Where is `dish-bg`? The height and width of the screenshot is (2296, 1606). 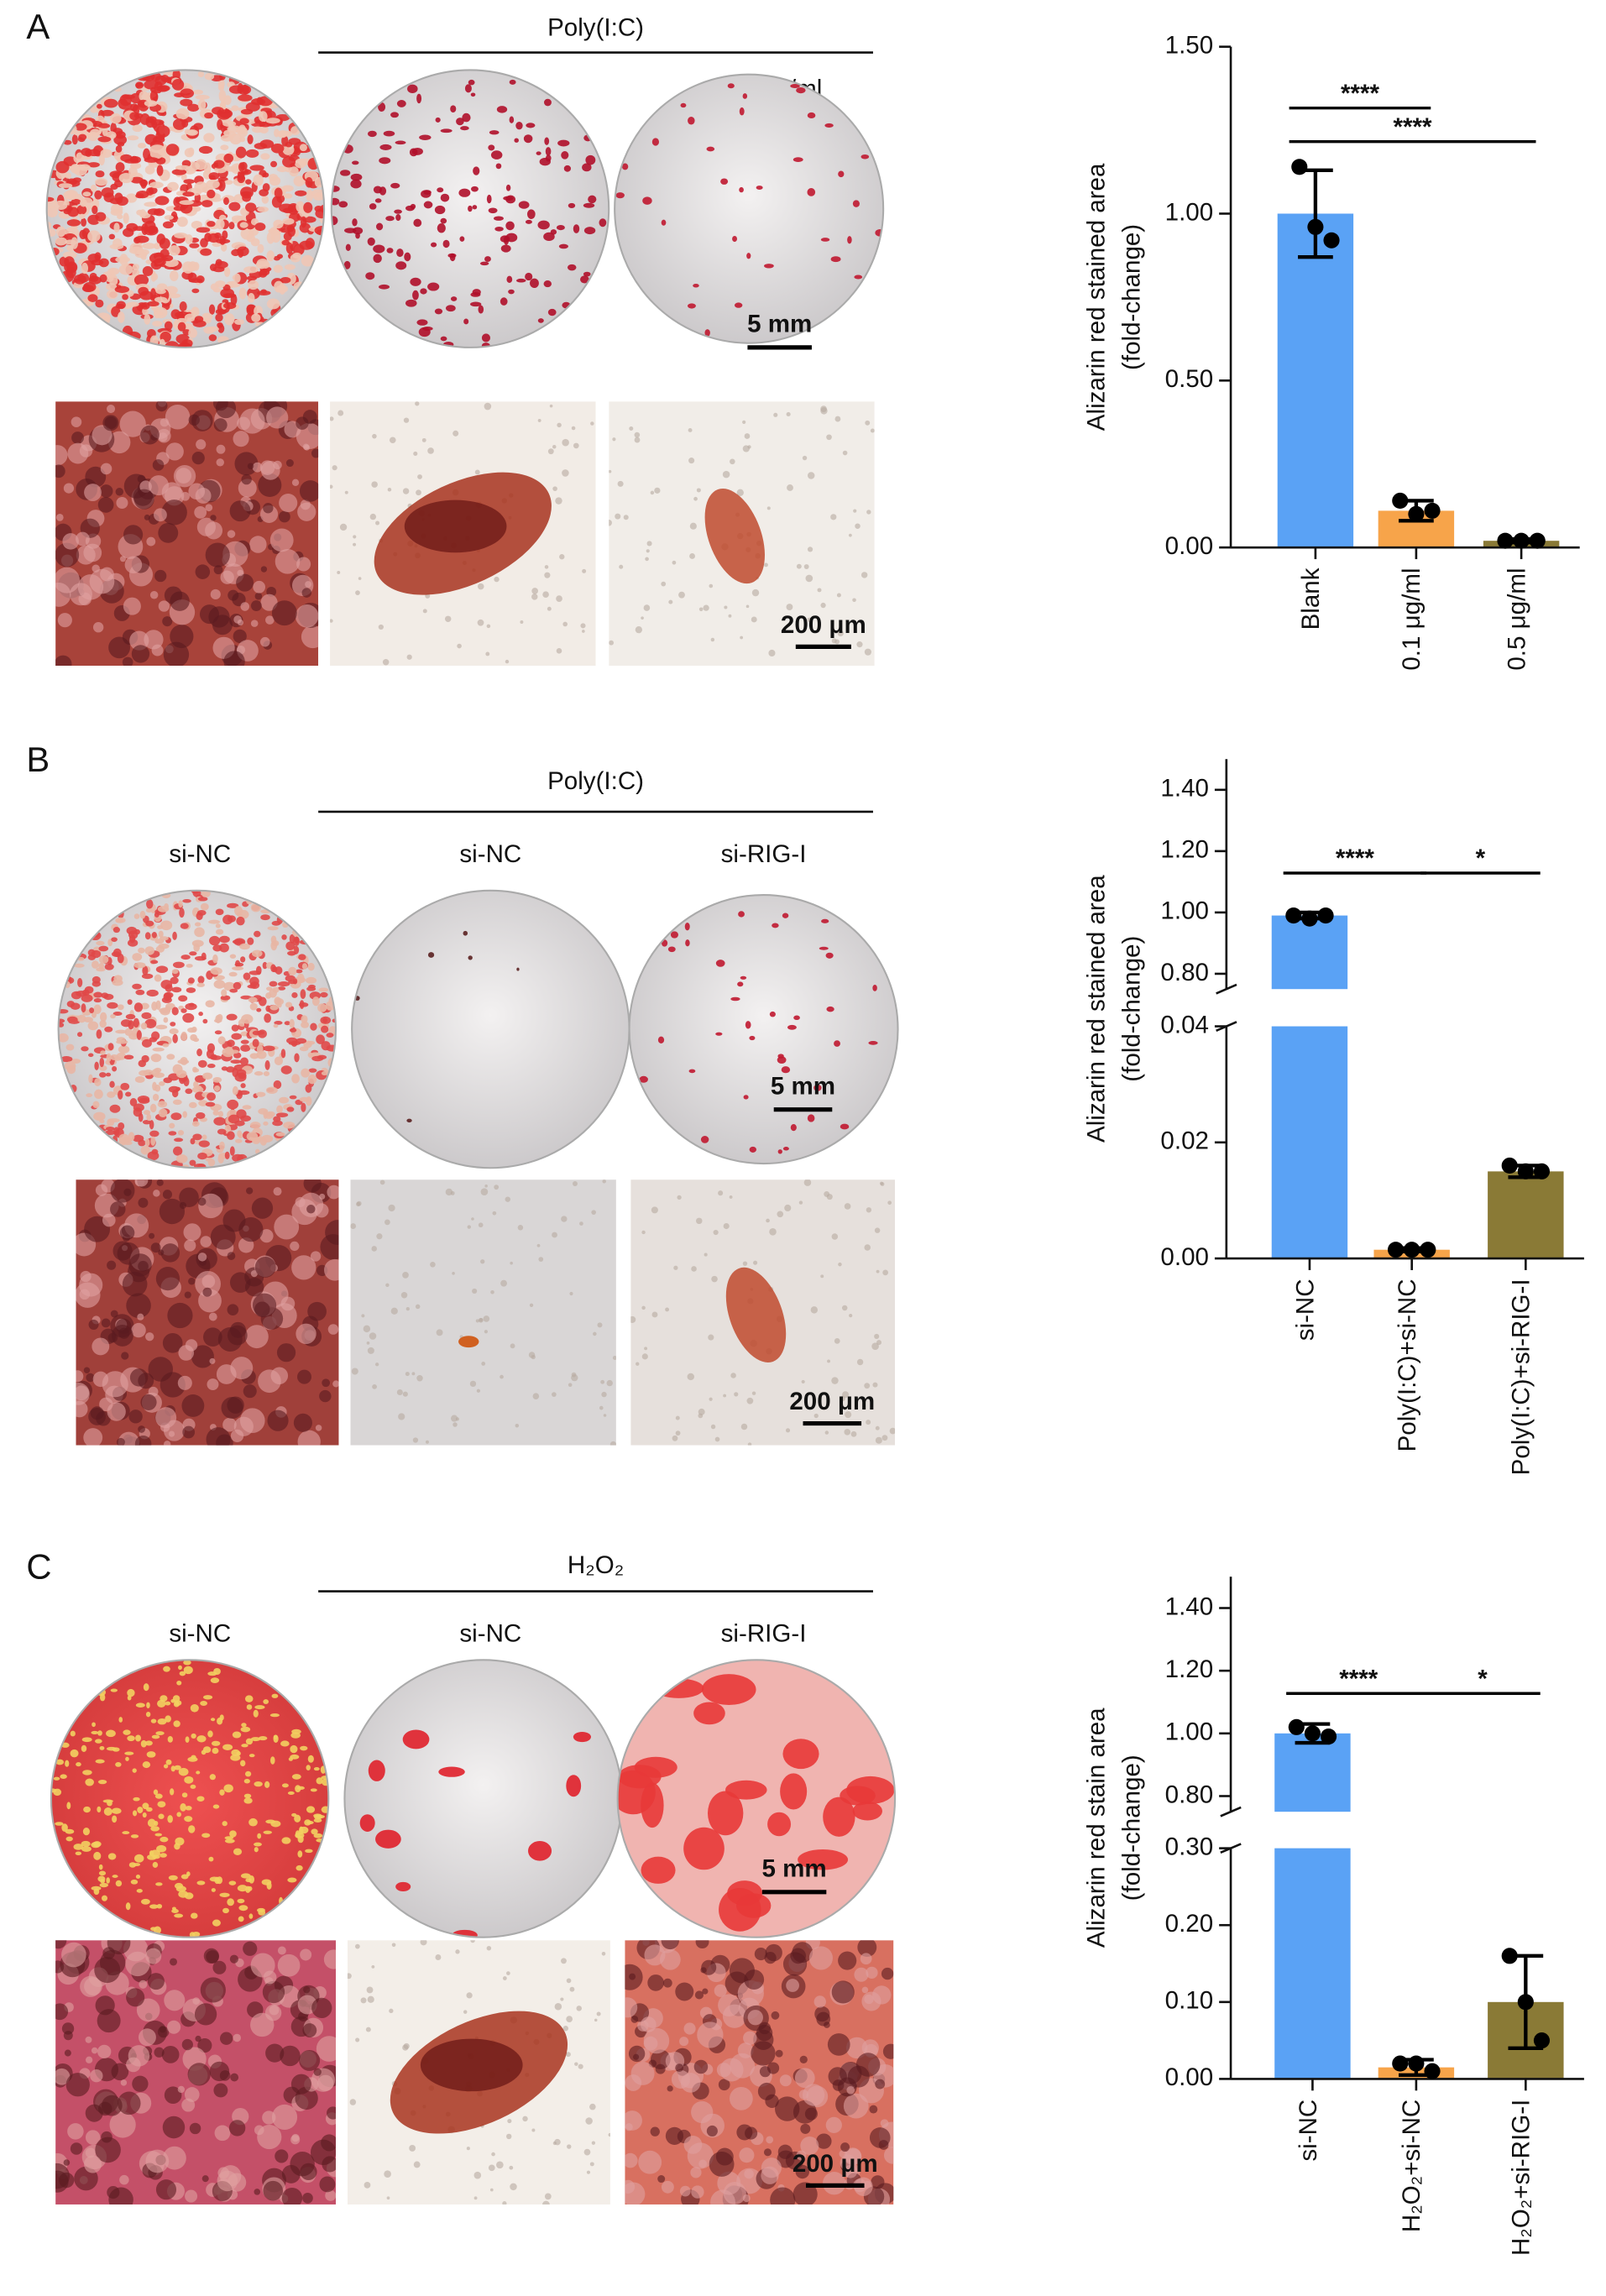 dish-bg is located at coordinates (483, 1799).